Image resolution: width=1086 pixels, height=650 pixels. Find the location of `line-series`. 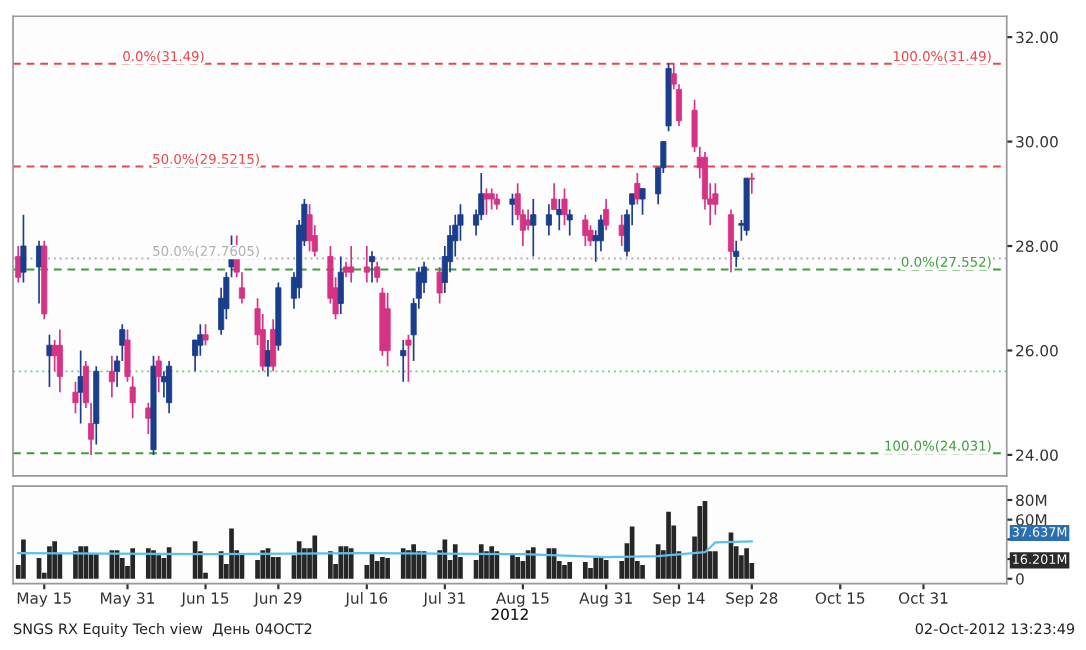

line-series is located at coordinates (385, 549).